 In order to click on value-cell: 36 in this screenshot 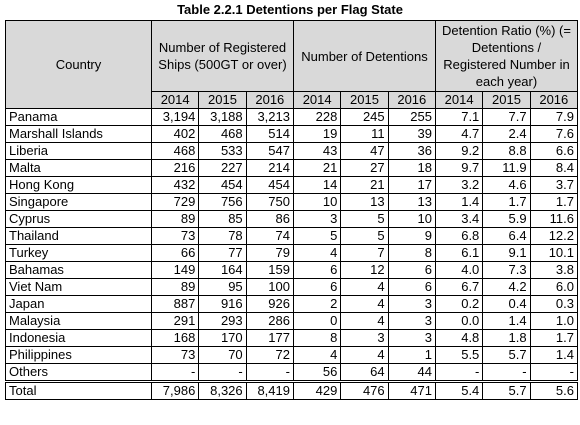, I will do `click(411, 151)`.